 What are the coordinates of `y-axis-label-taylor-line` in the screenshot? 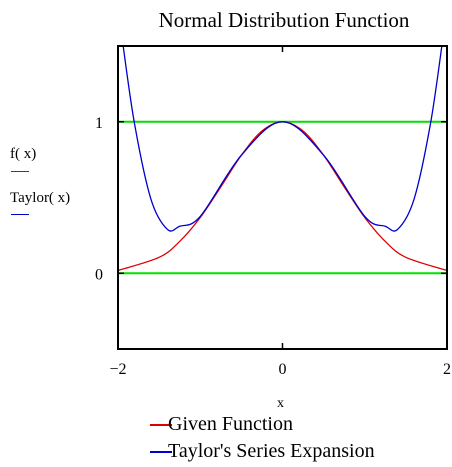 It's located at (20, 214).